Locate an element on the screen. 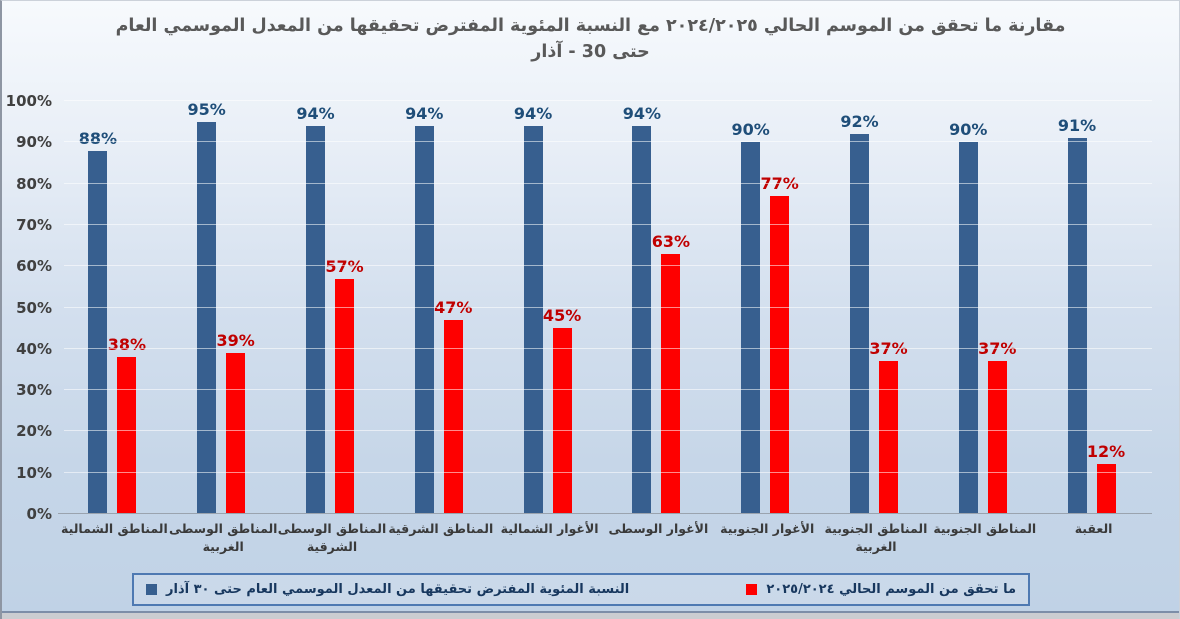 Image resolution: width=1180 pixels, height=619 pixels. bar-achieved: 77% is located at coordinates (780, 344).